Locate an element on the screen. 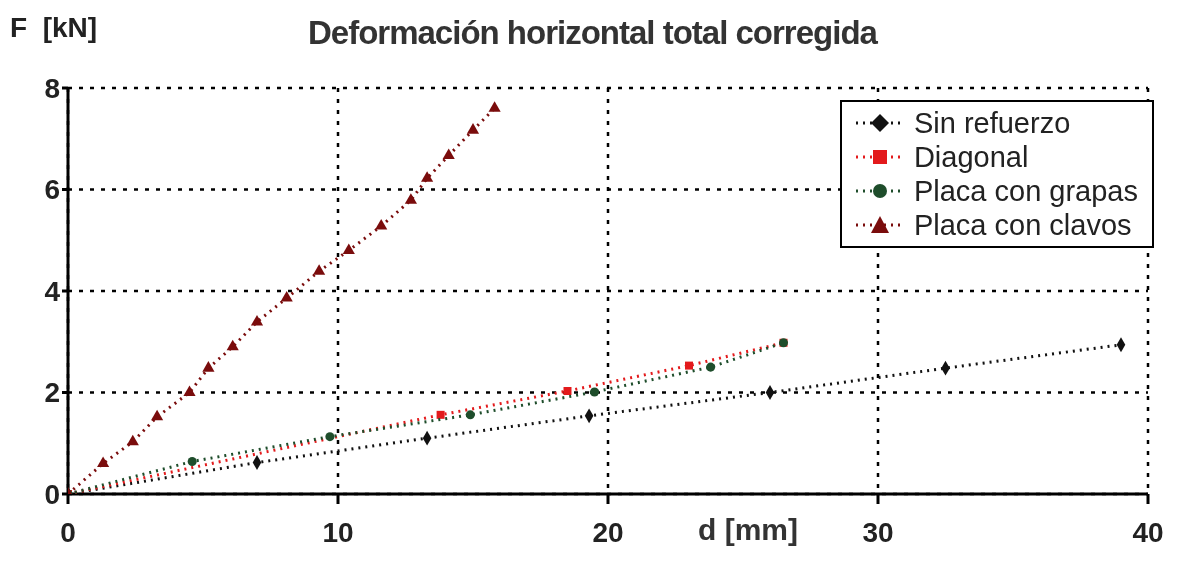 The height and width of the screenshot is (572, 1182). x-tick-label: 40 is located at coordinates (1148, 532).